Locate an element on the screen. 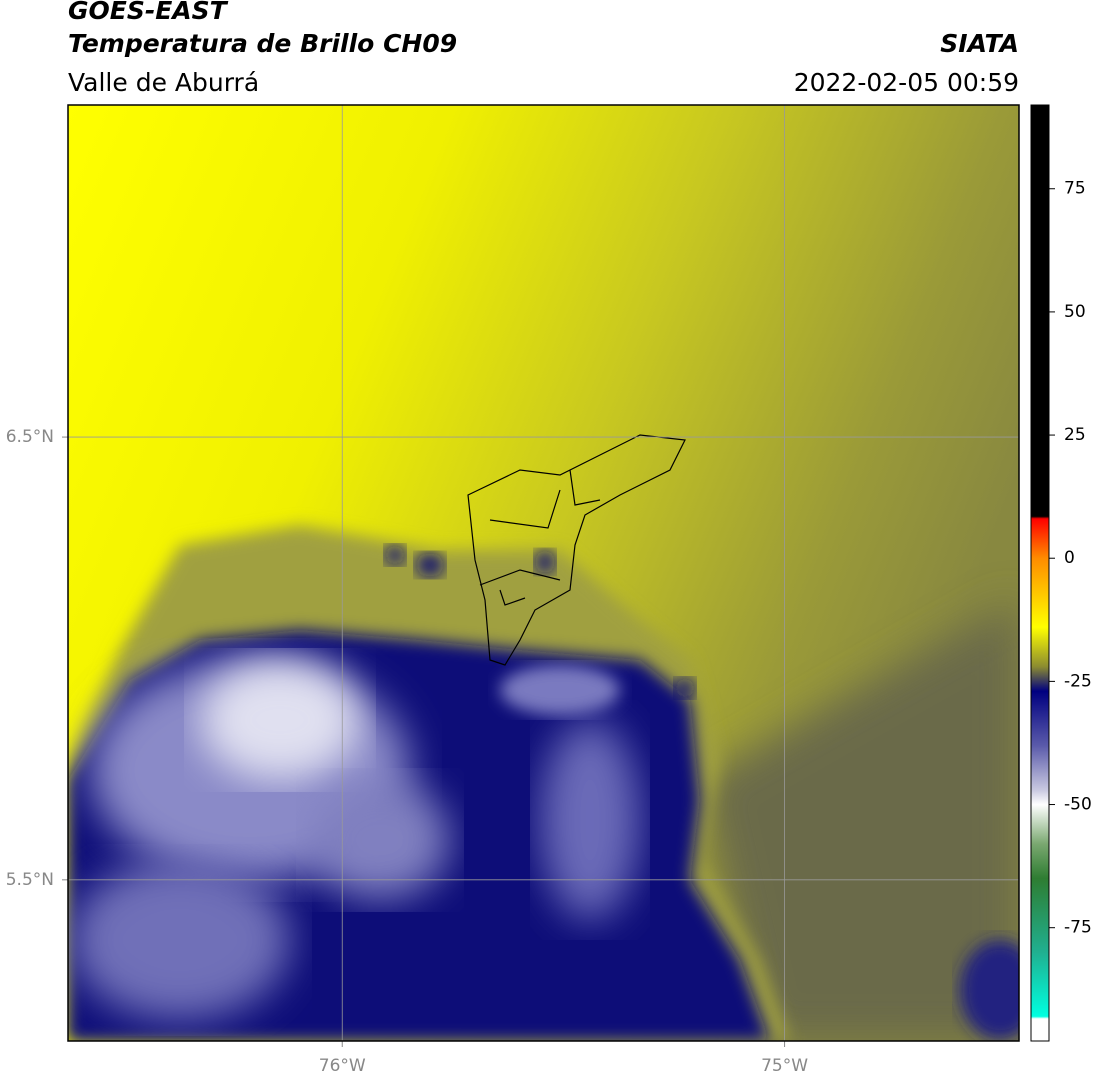 This screenshot has width=1094, height=1082. x-tick-label: 75°W is located at coordinates (784, 1066).